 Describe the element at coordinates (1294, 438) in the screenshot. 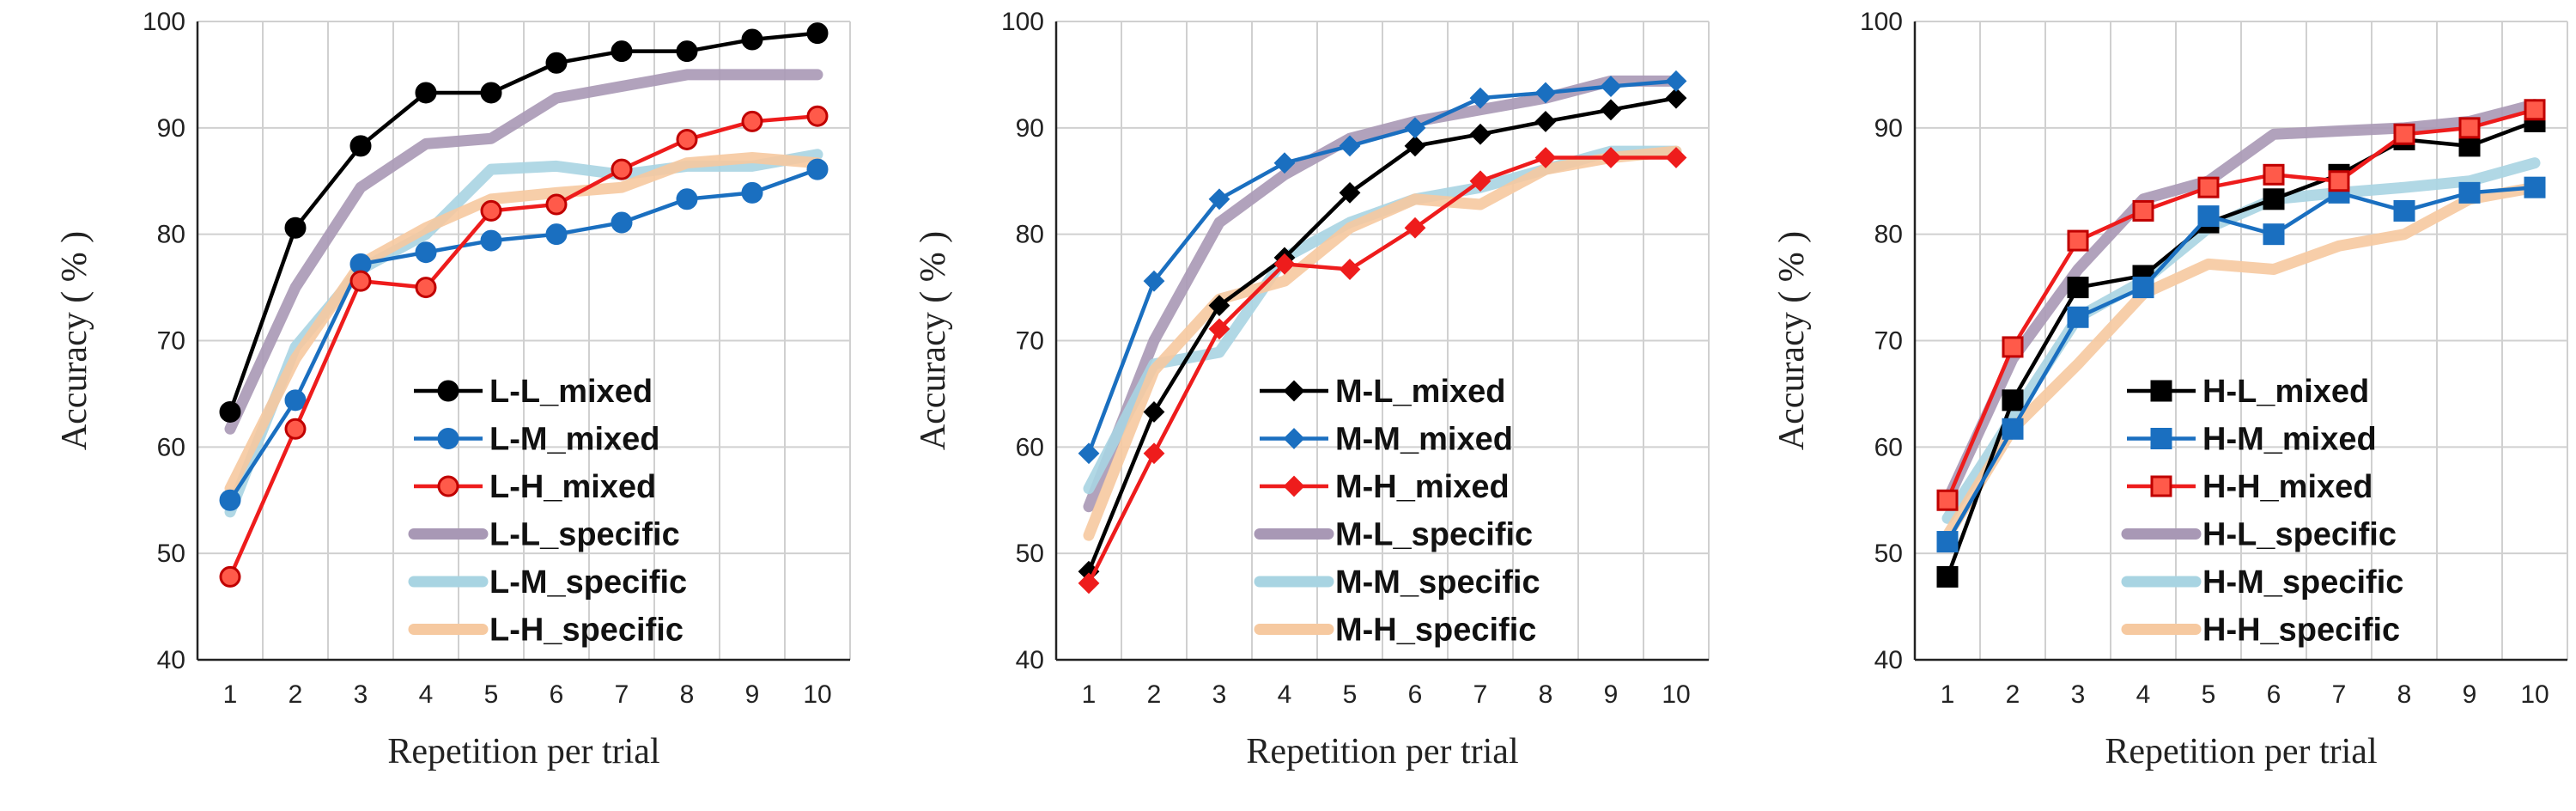

I see `legend-marker-m-m-mixed` at that location.